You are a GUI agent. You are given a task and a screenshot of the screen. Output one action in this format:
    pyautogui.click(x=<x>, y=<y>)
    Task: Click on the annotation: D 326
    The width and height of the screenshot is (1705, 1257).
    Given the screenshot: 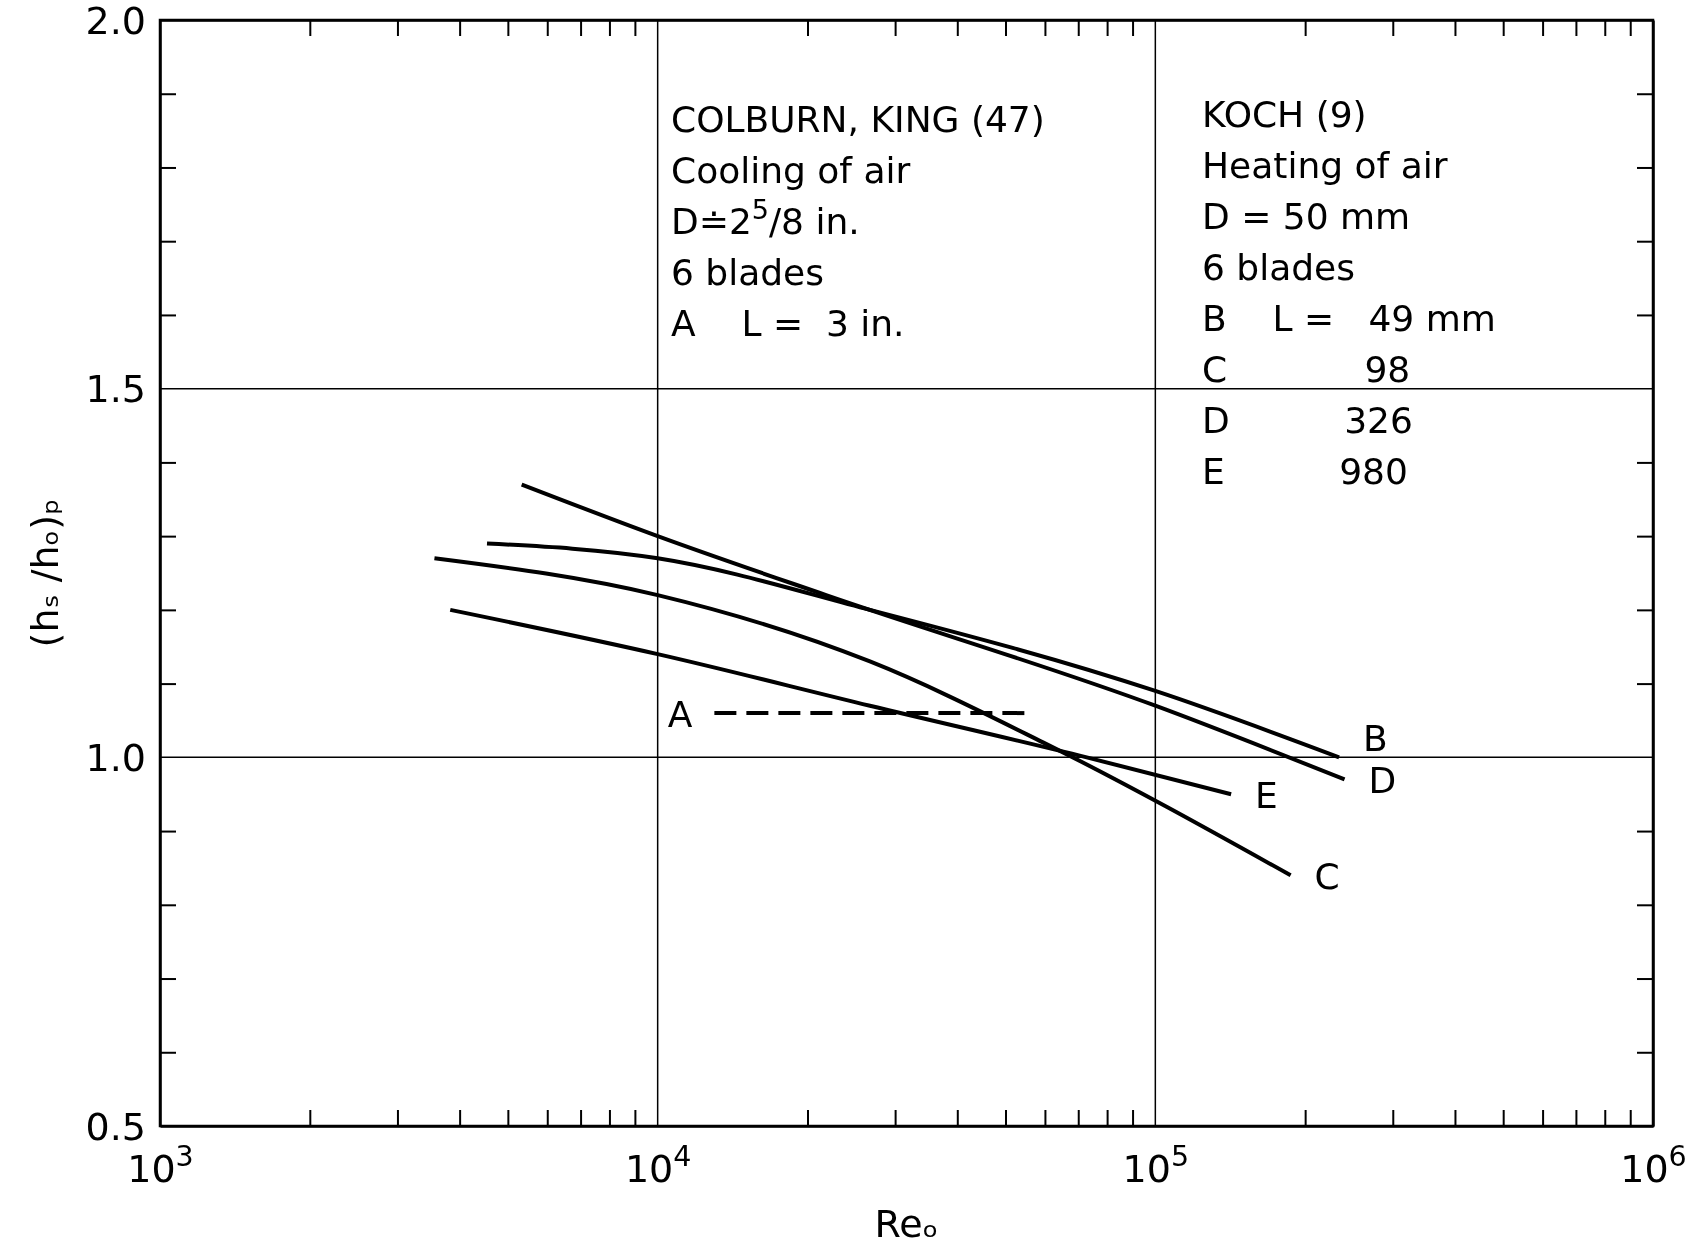 What is the action you would take?
    pyautogui.click(x=1307, y=420)
    